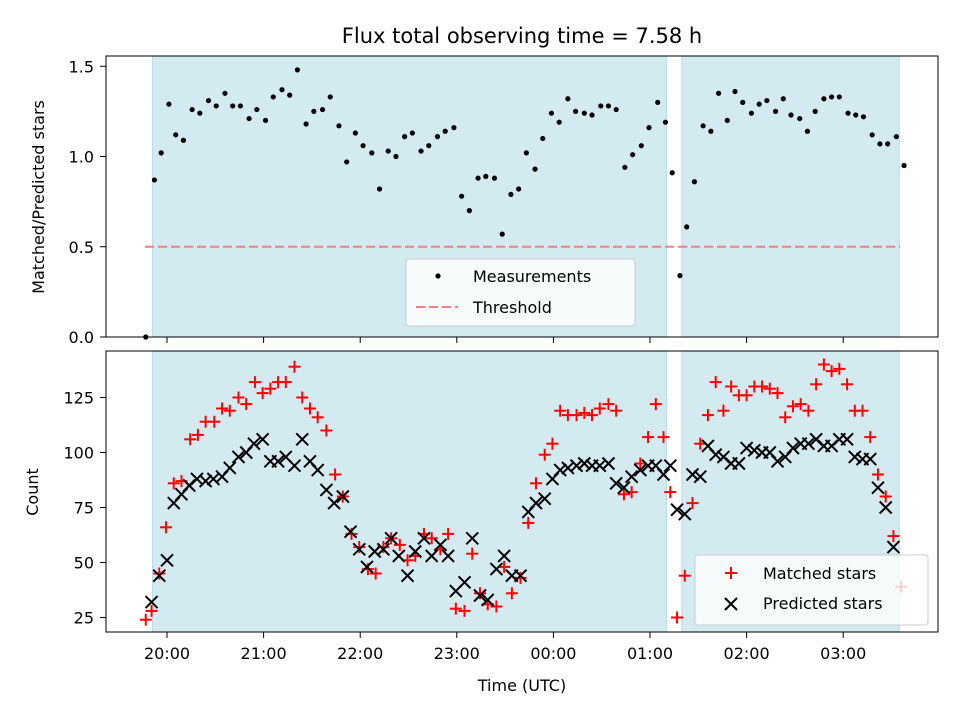 The width and height of the screenshot is (960, 720). I want to click on x-tick-label: 21:00, so click(264, 653).